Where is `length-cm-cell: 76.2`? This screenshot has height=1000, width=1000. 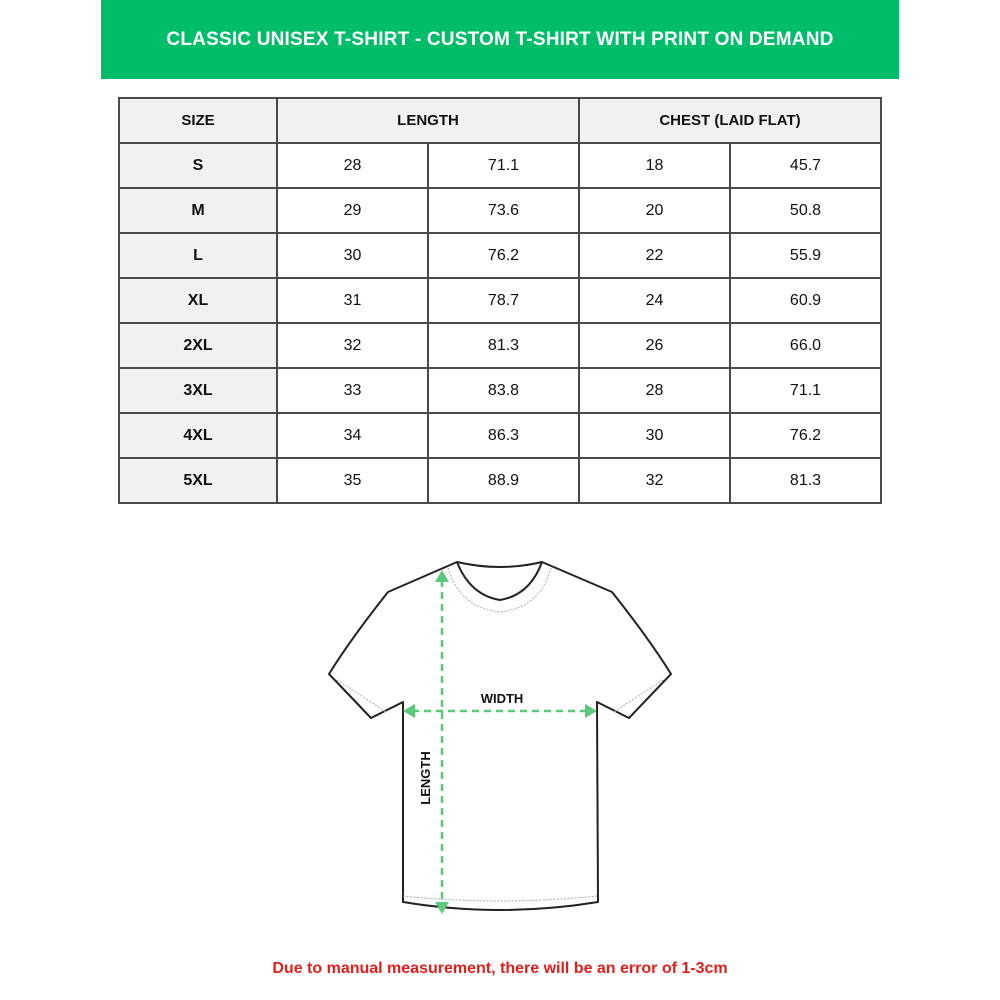
length-cm-cell: 76.2 is located at coordinates (503, 255).